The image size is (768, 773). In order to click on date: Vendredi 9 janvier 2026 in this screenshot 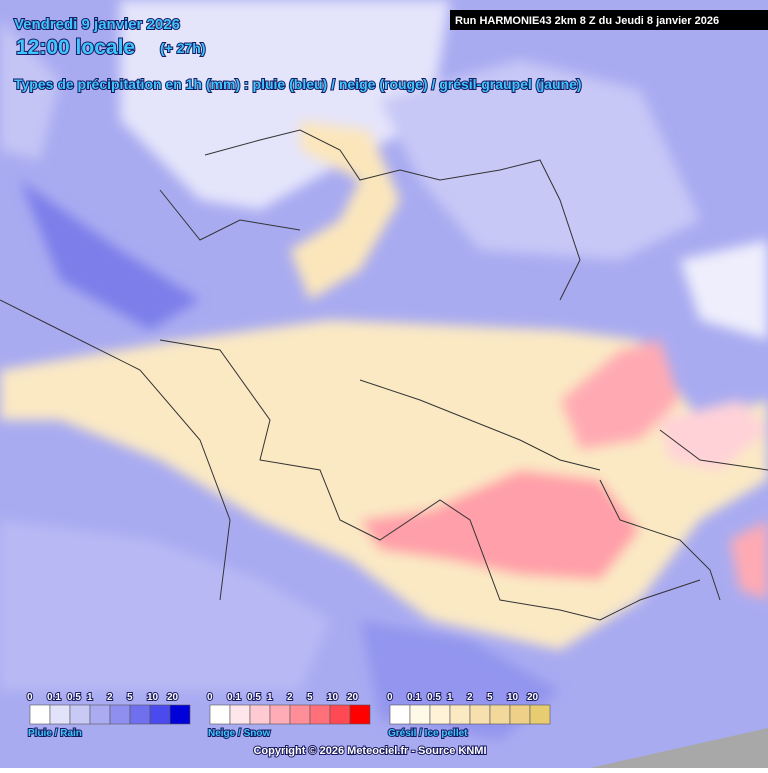, I will do `click(97, 24)`.